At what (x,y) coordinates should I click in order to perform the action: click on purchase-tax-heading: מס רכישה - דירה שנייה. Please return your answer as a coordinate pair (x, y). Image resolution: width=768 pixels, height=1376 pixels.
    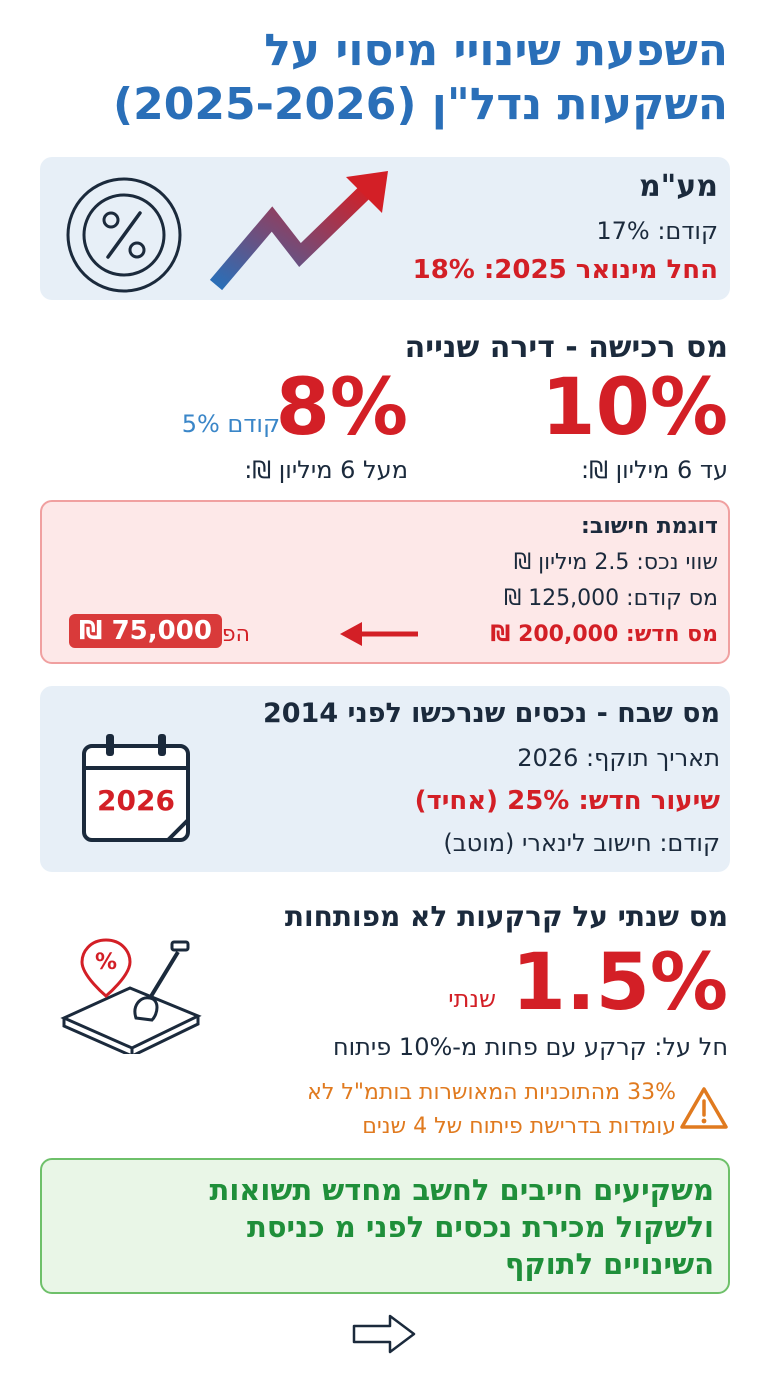
    Looking at the image, I should click on (566, 347).